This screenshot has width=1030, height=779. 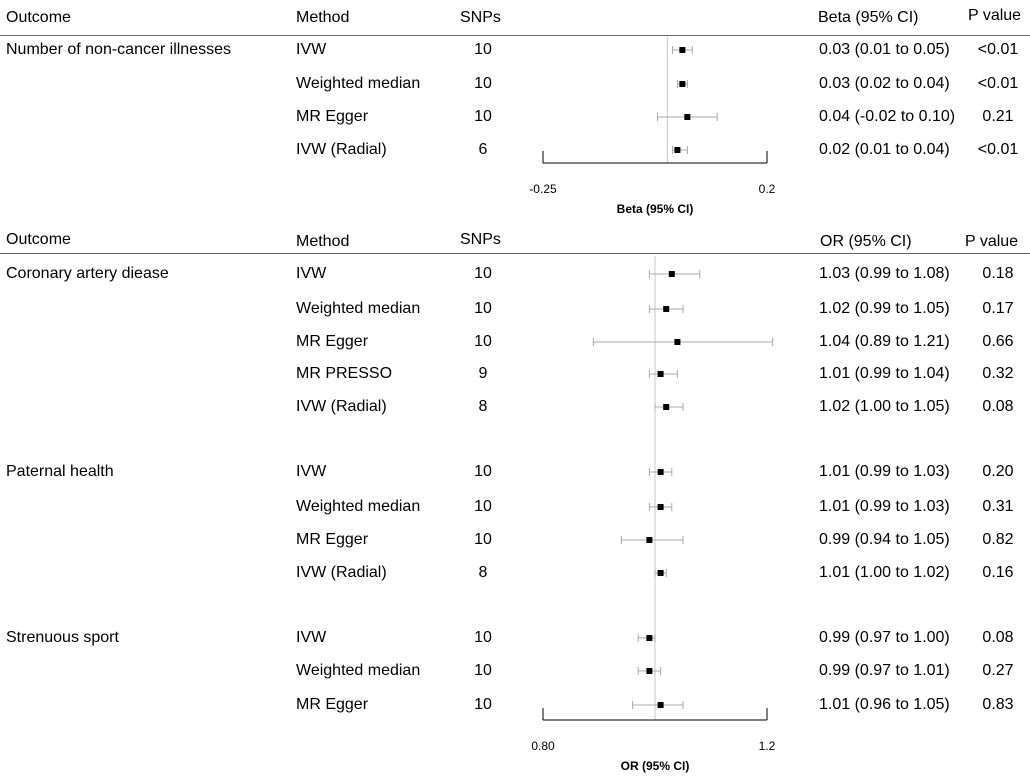 I want to click on estimate-ci-text: 0.02 (0.01 to 0.04), so click(x=884, y=149).